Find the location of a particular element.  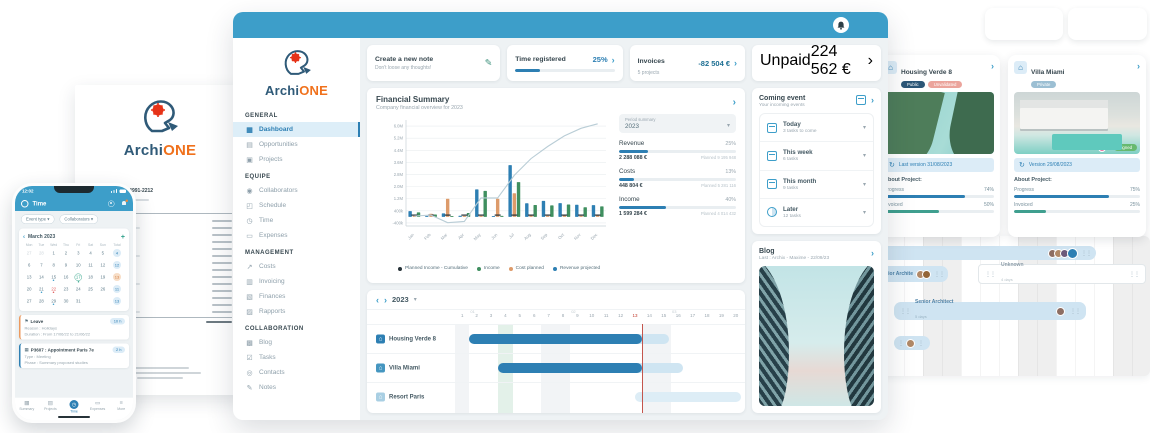

sidebar-item-tasks: ☑ Tasks is located at coordinates (296, 357).